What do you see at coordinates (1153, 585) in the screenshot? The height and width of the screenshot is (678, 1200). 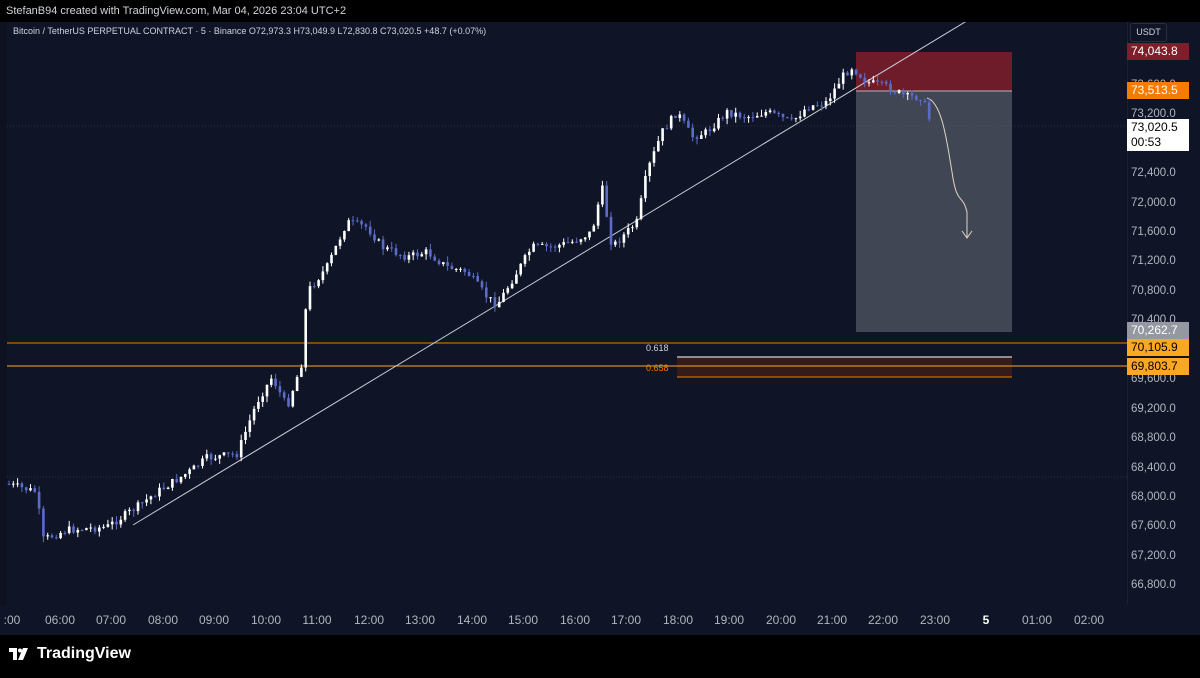 I see `price-tick: 66,800.0` at bounding box center [1153, 585].